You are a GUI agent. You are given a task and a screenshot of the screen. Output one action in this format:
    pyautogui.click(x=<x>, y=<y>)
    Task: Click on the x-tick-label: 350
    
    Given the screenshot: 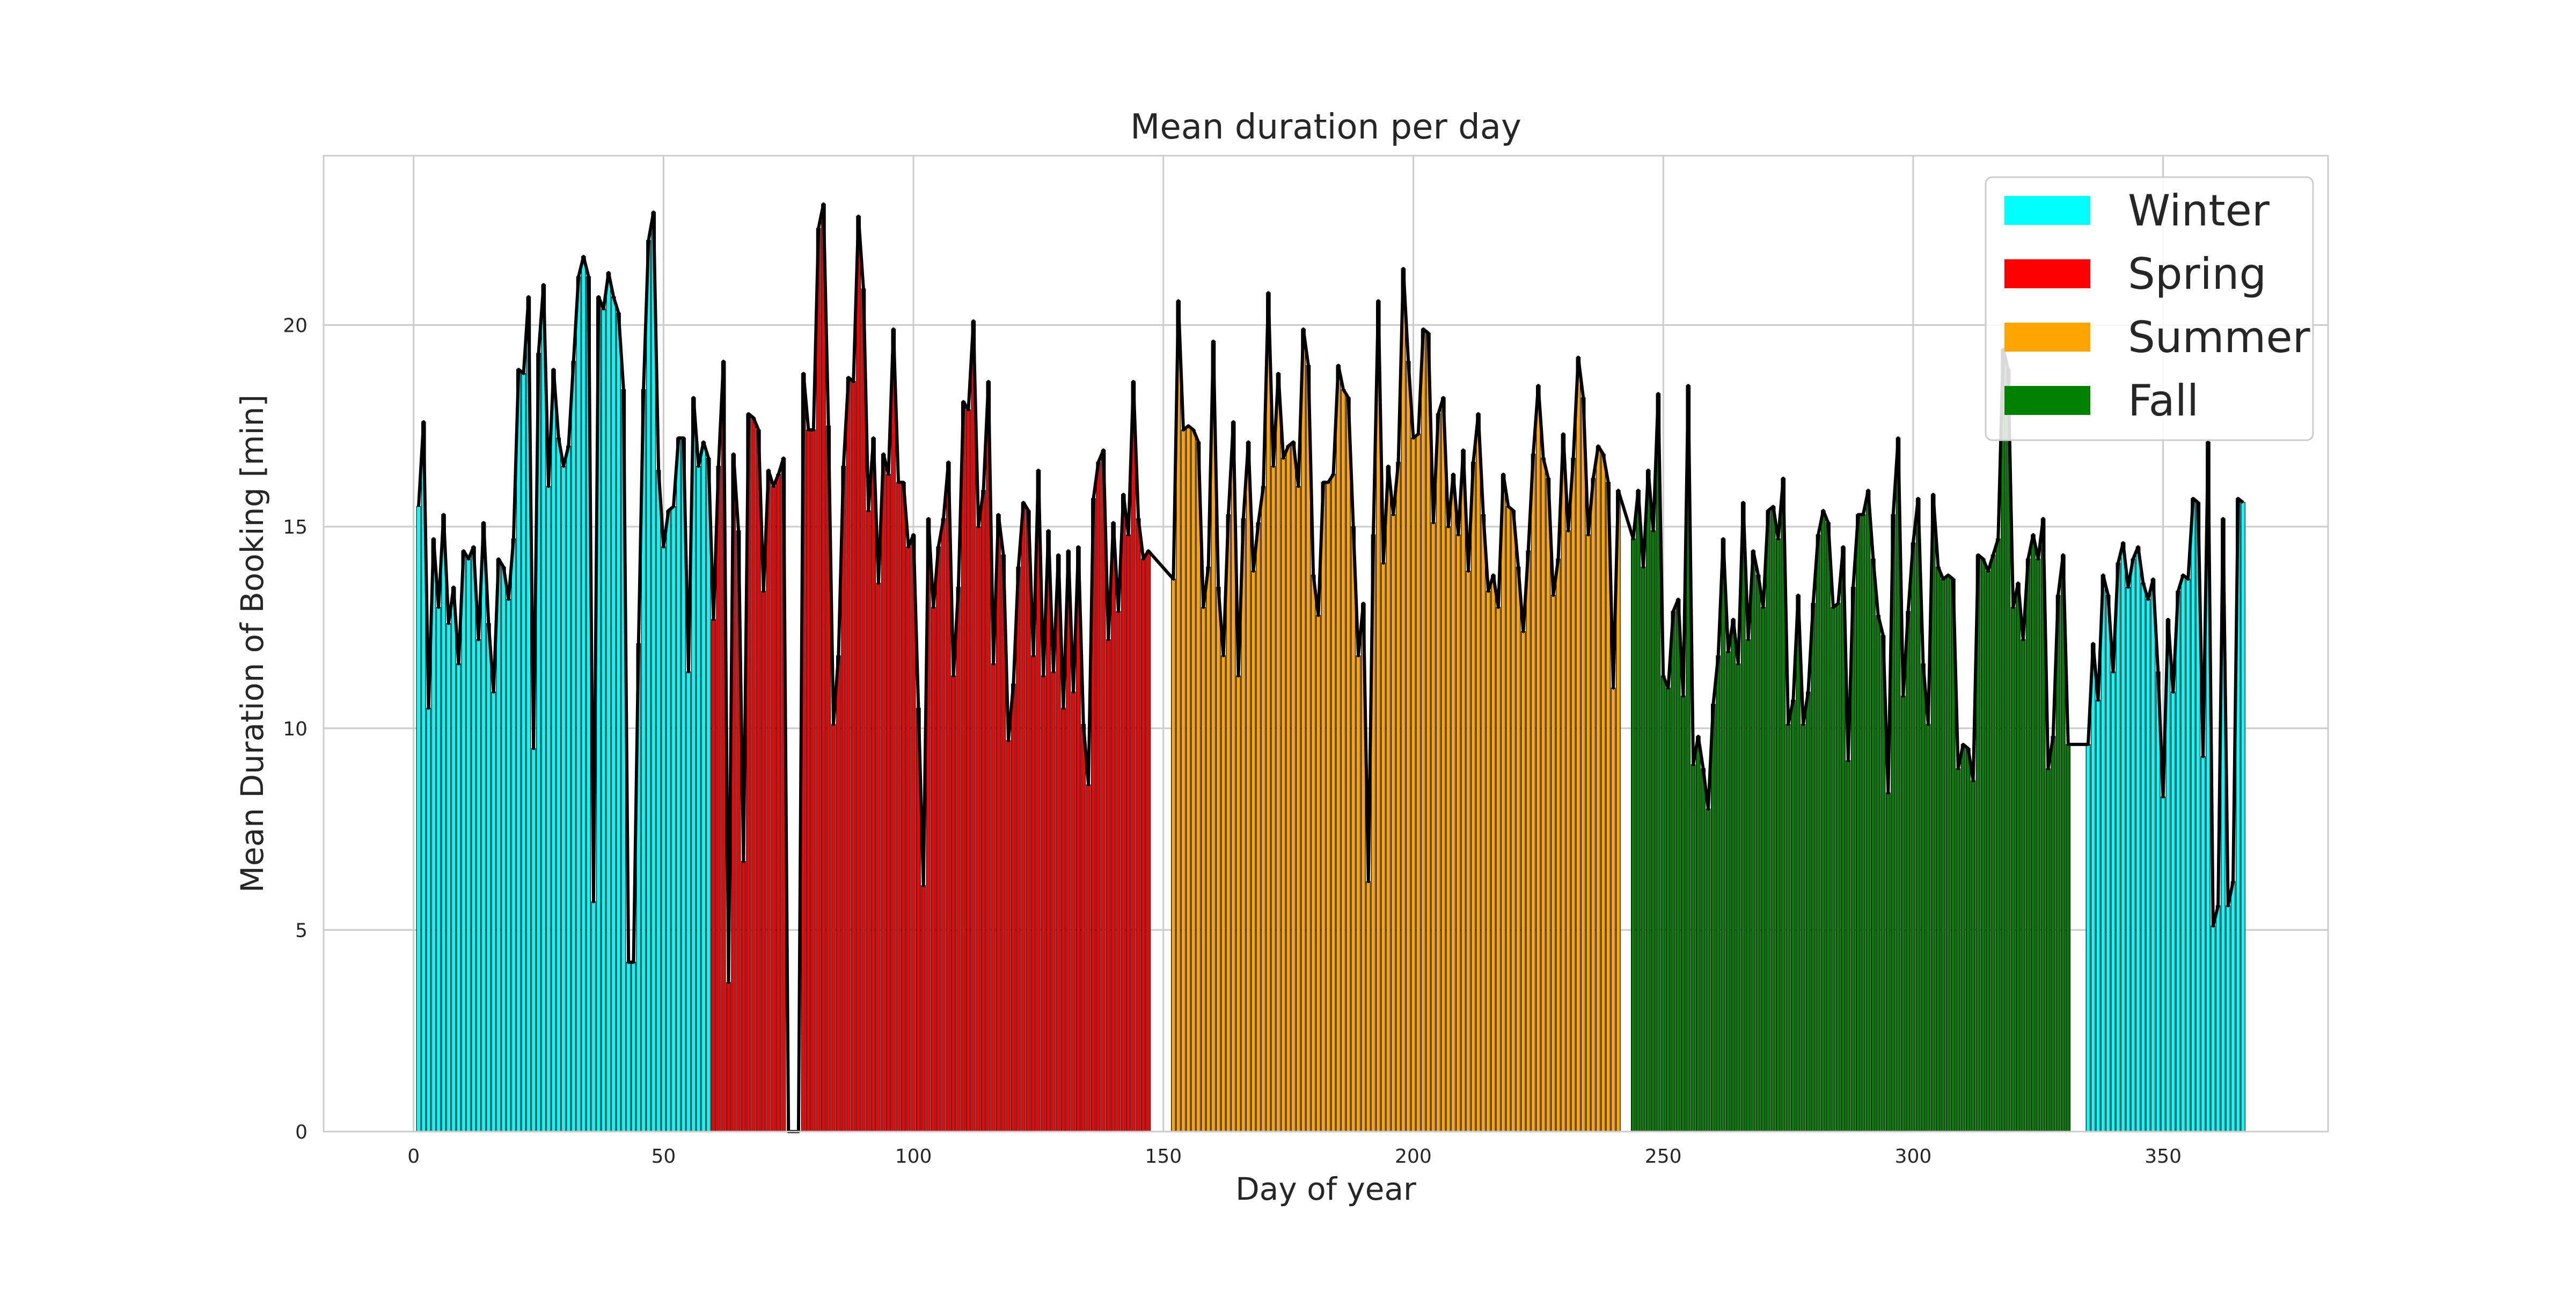 What is the action you would take?
    pyautogui.click(x=2163, y=1157)
    